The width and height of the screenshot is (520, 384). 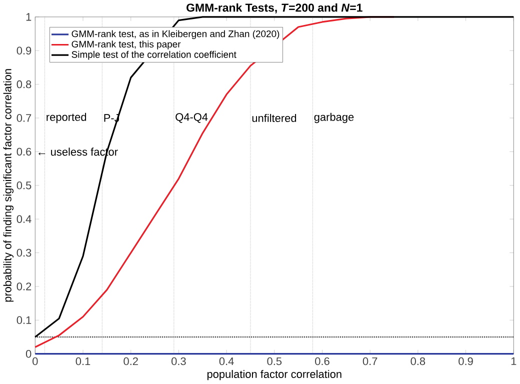 What do you see at coordinates (66, 118) in the screenshot?
I see `ref-line-label: reported` at bounding box center [66, 118].